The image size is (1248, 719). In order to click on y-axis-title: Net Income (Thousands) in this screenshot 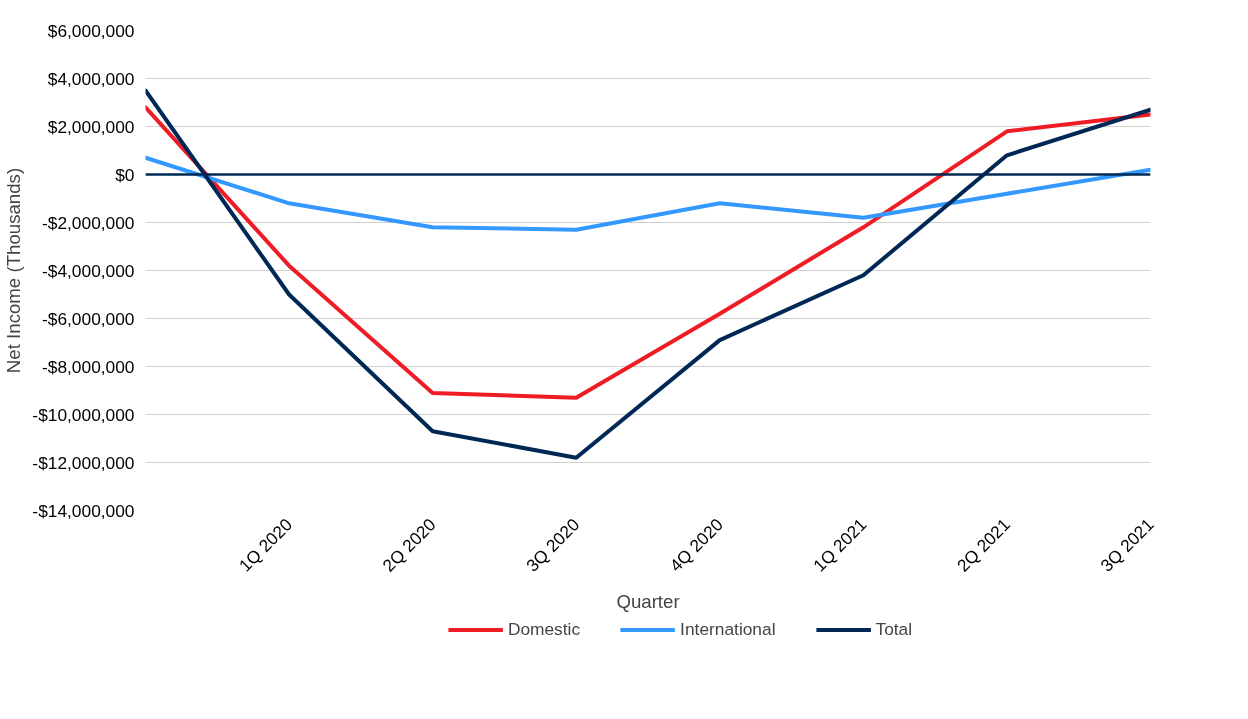, I will do `click(14, 270)`.